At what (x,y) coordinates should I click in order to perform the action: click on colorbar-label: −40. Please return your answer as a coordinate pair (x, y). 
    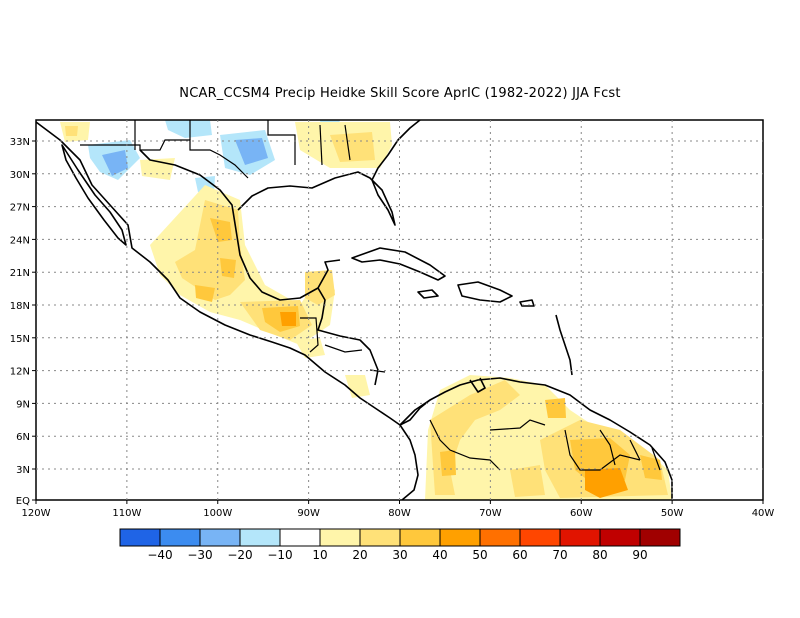
    Looking at the image, I should click on (159, 555).